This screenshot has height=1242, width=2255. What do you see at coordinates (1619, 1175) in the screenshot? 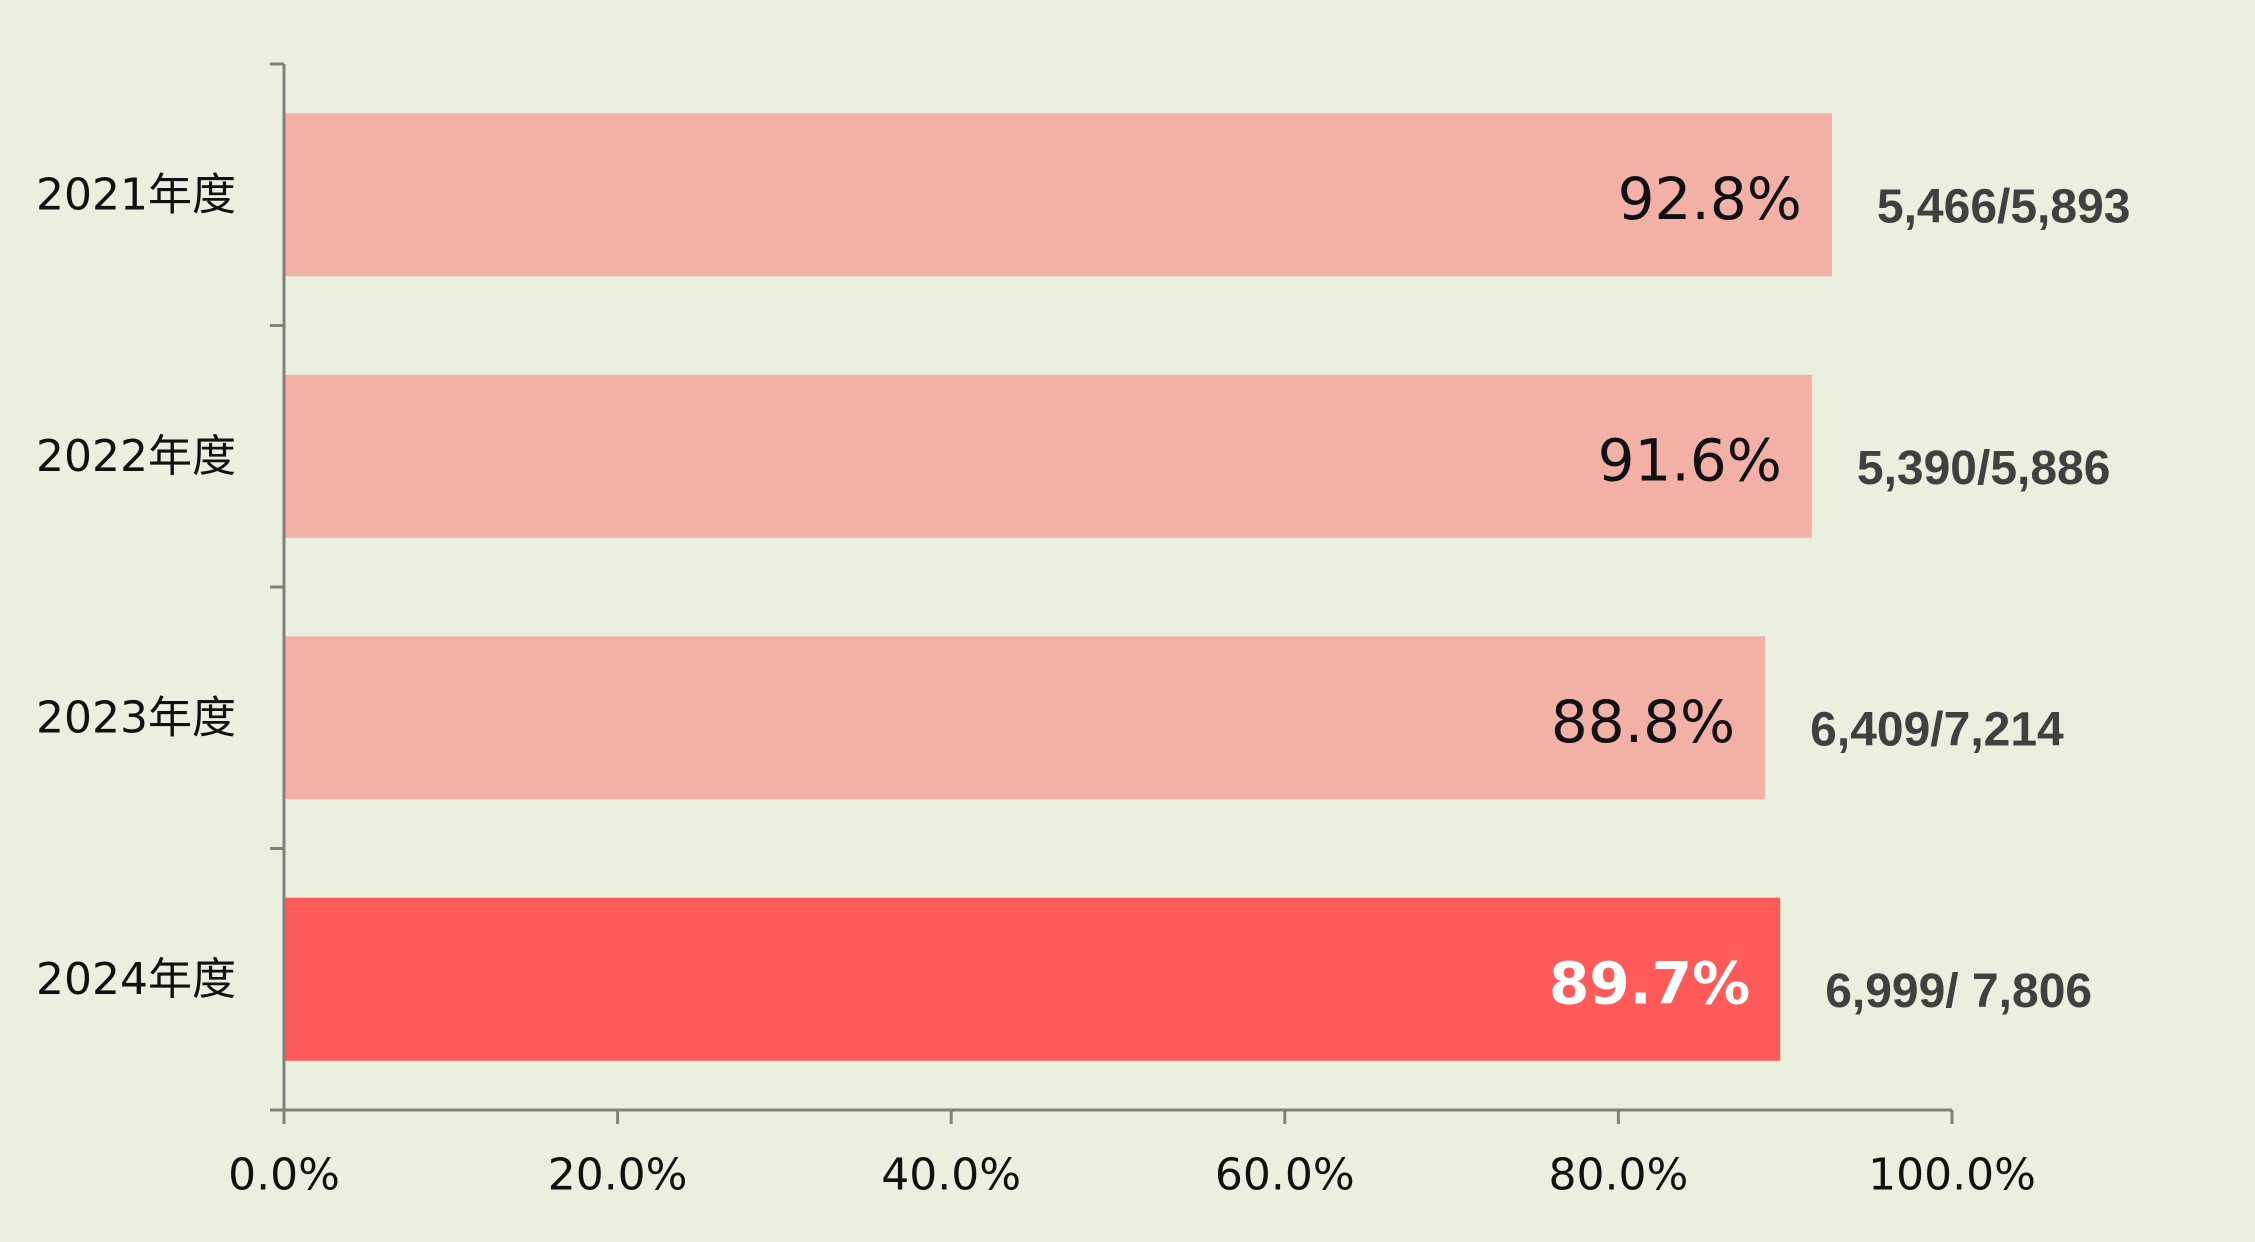
I see `x-tick-label: 80.0%` at bounding box center [1619, 1175].